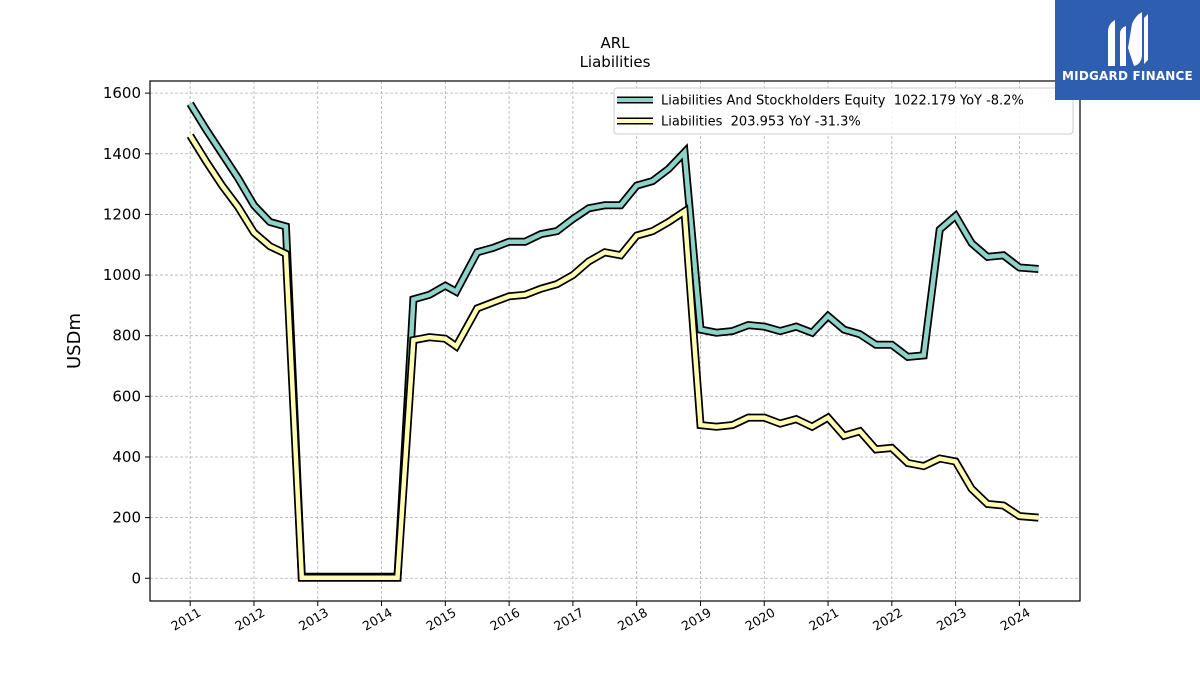  Describe the element at coordinates (122, 275) in the screenshot. I see `y-tick-label: 1000` at that location.